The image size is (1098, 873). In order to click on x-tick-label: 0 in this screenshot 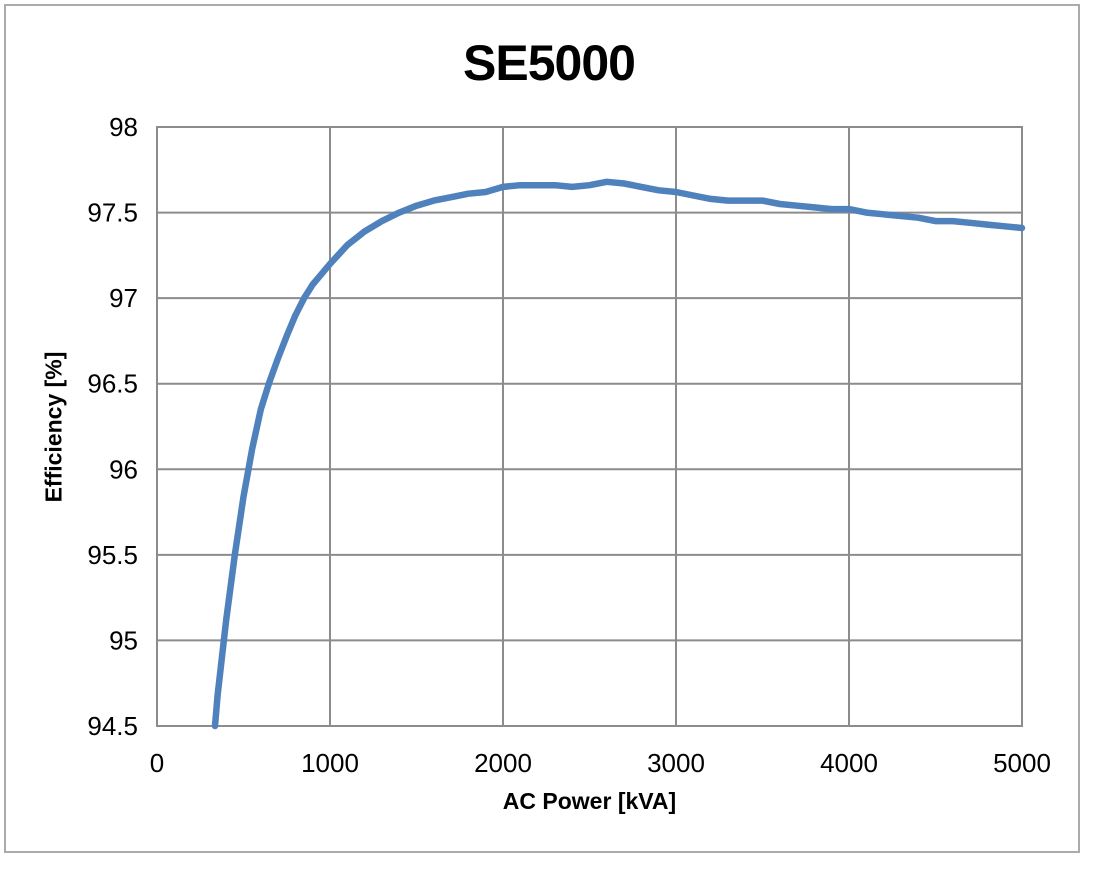, I will do `click(157, 763)`.